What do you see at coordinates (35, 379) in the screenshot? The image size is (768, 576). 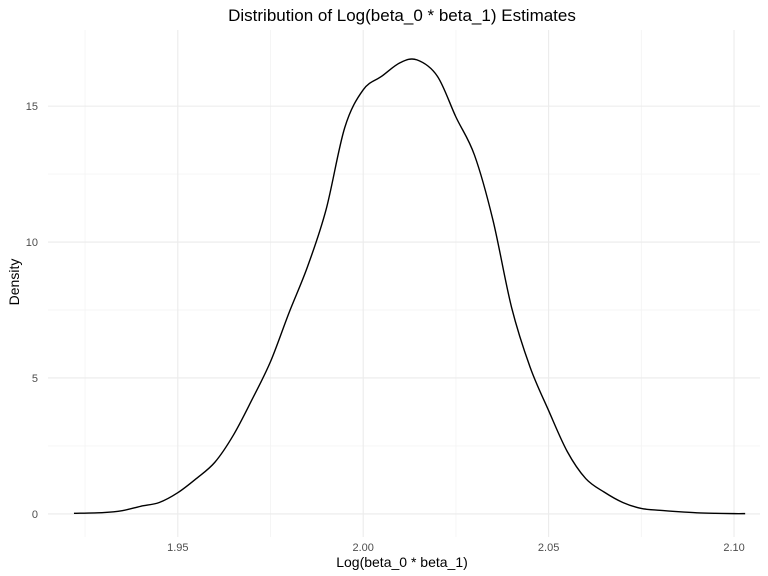 I see `y-tick-label: 5` at bounding box center [35, 379].